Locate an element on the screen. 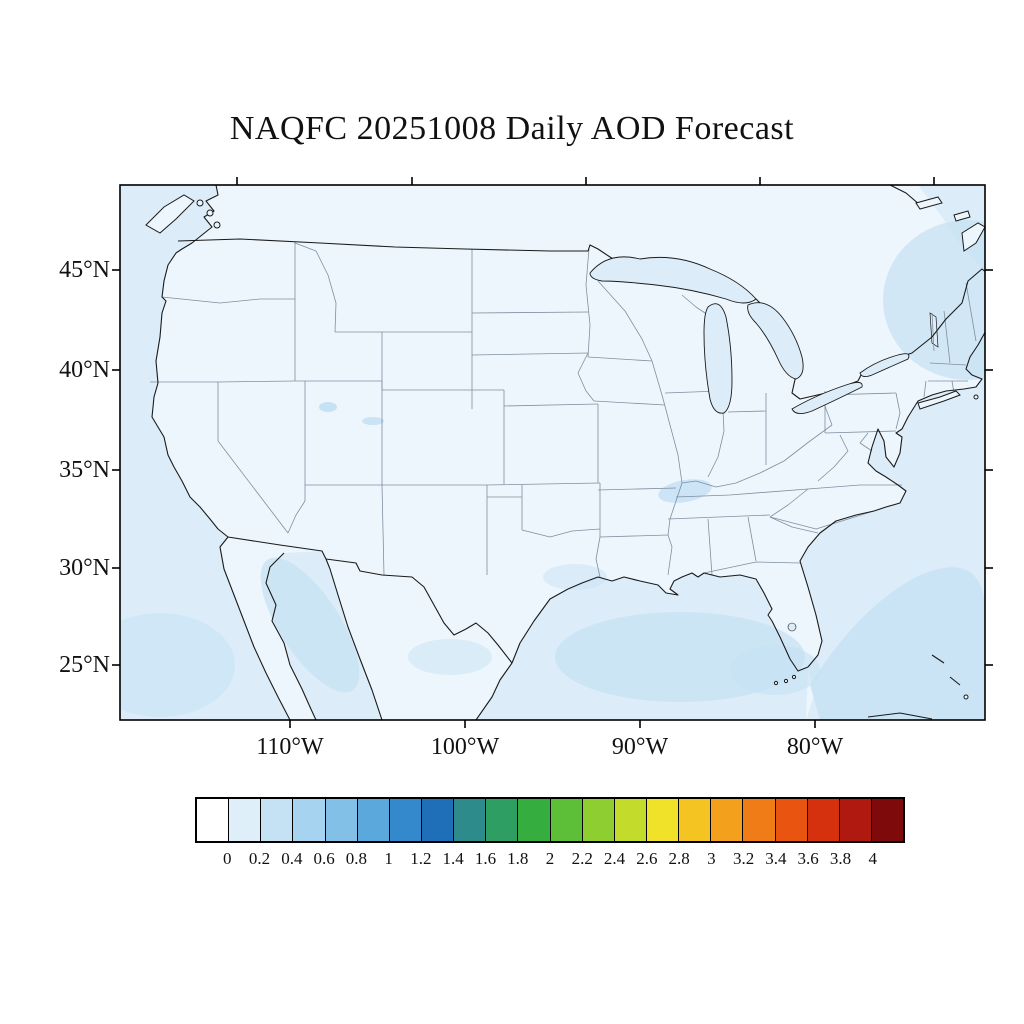 The height and width of the screenshot is (1024, 1024). colorbar-tick-label: 0 is located at coordinates (227, 858).